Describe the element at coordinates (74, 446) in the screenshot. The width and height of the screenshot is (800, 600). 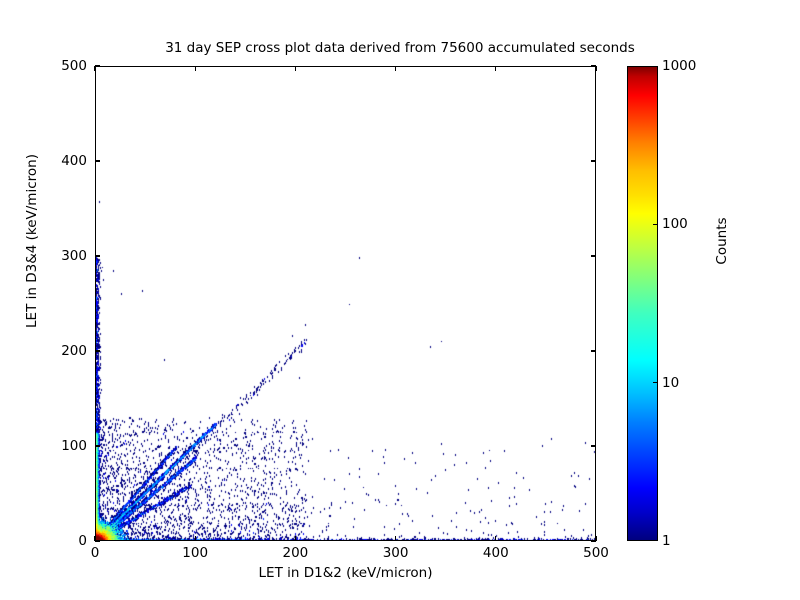
I see `y-tick-label: 100` at that location.